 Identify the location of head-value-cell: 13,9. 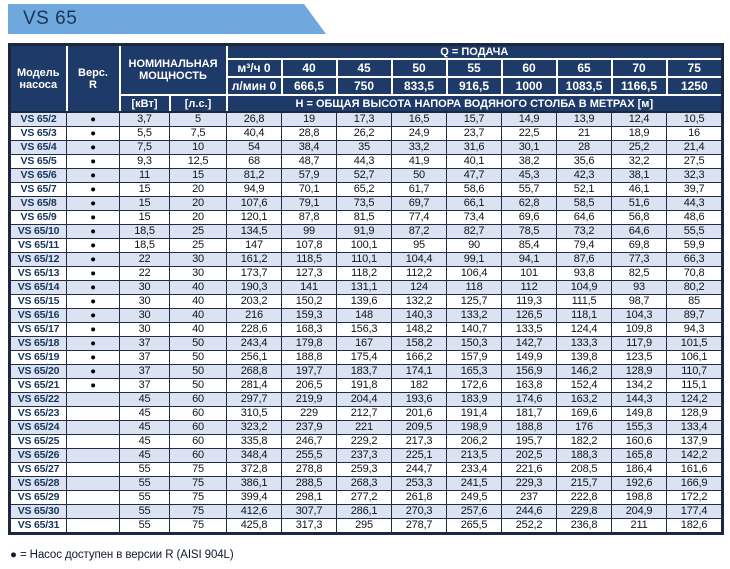
(584, 119).